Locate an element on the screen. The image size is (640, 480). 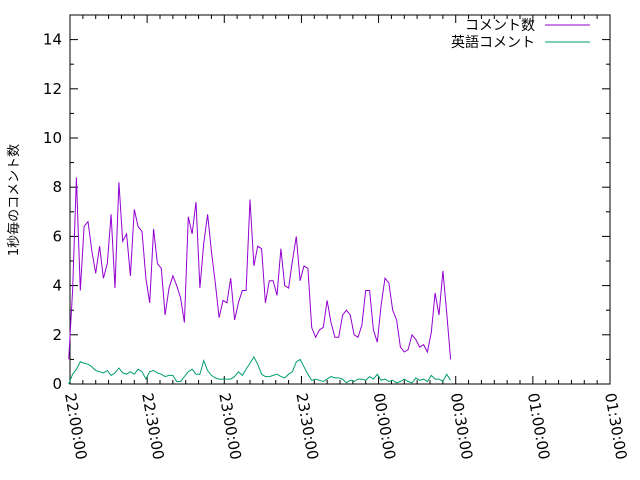
x-tick-label: 23:00:00 is located at coordinates (229, 426).